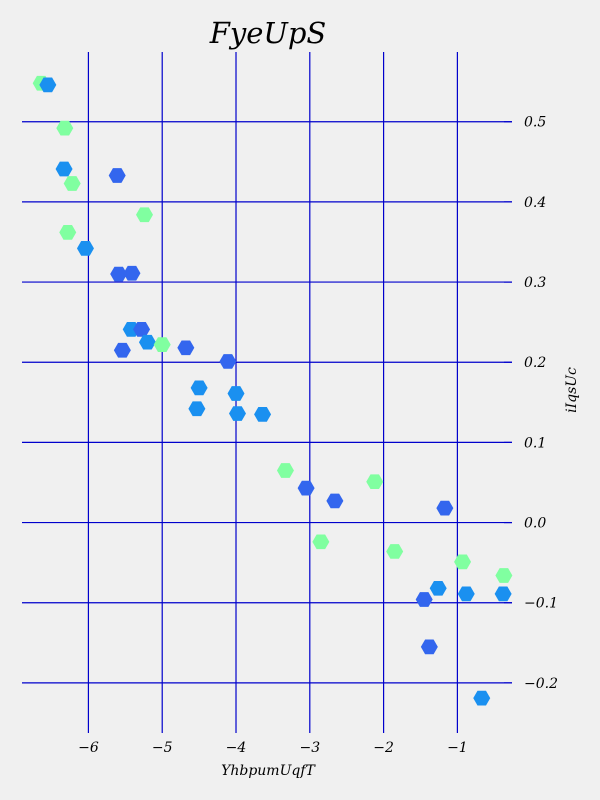 This screenshot has width=600, height=800. I want to click on y-tick-label: 0.1, so click(535, 443).